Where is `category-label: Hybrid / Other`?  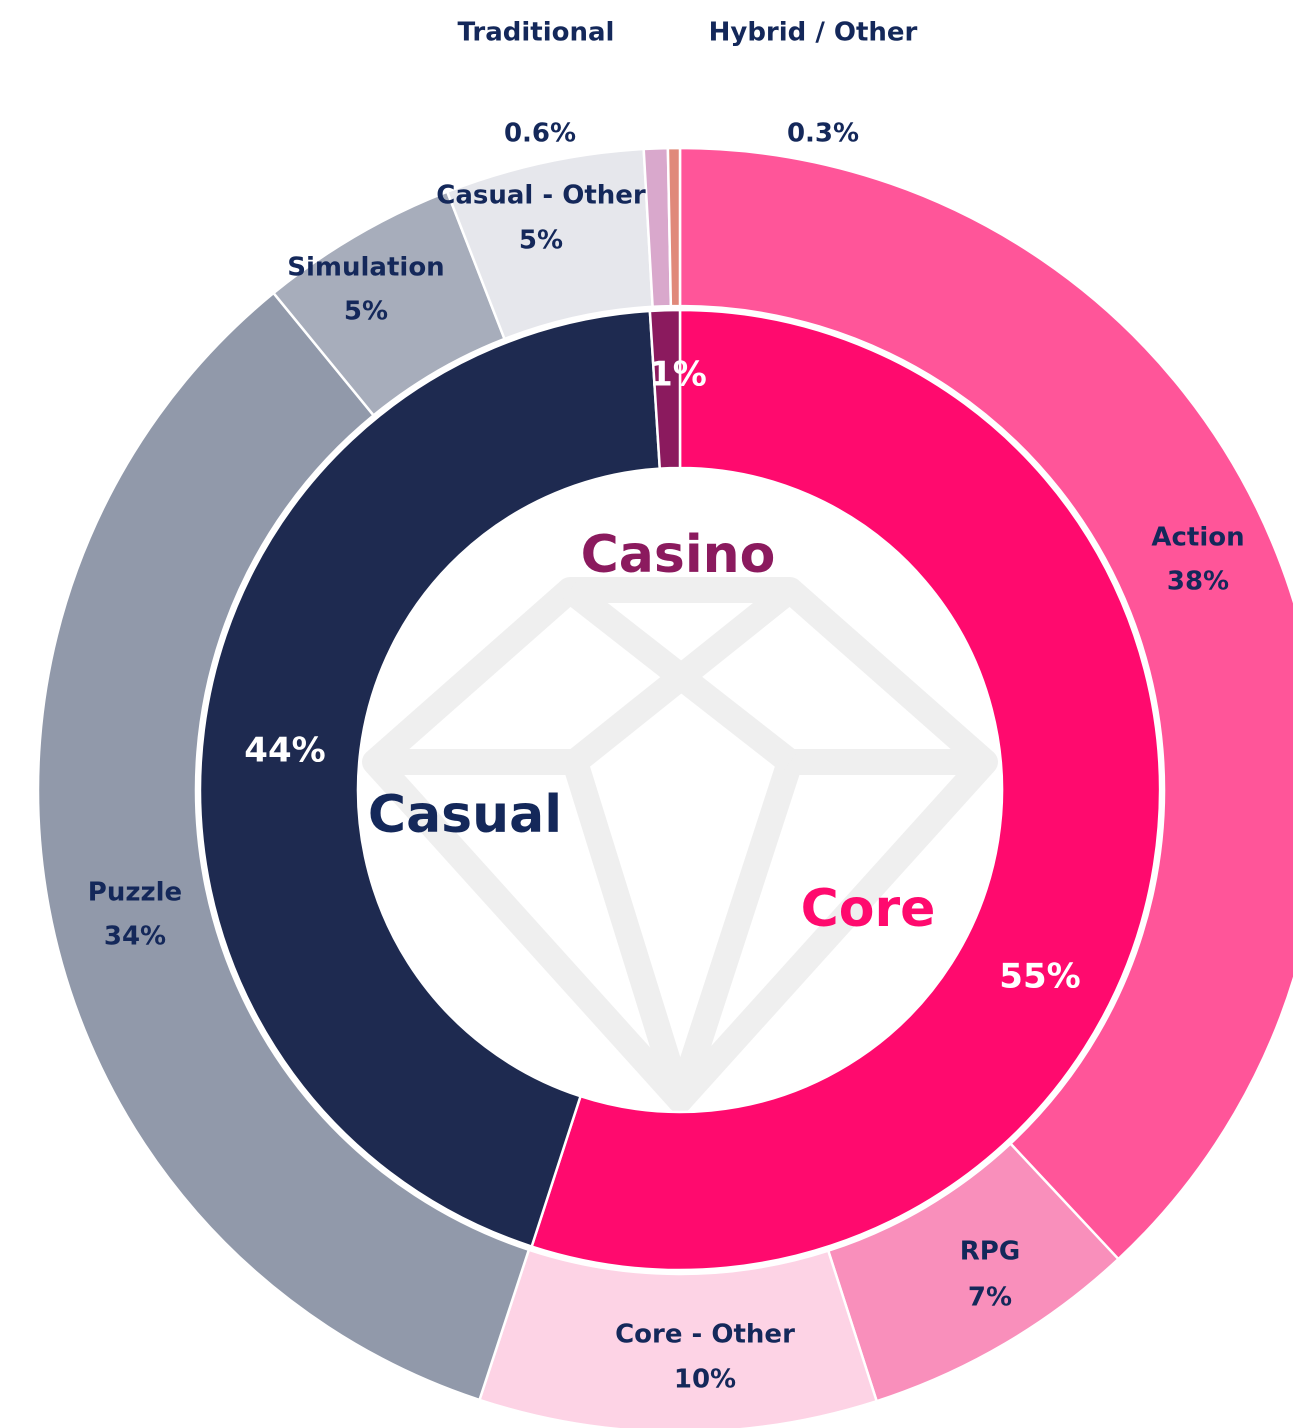
category-label: Hybrid / Other is located at coordinates (813, 33).